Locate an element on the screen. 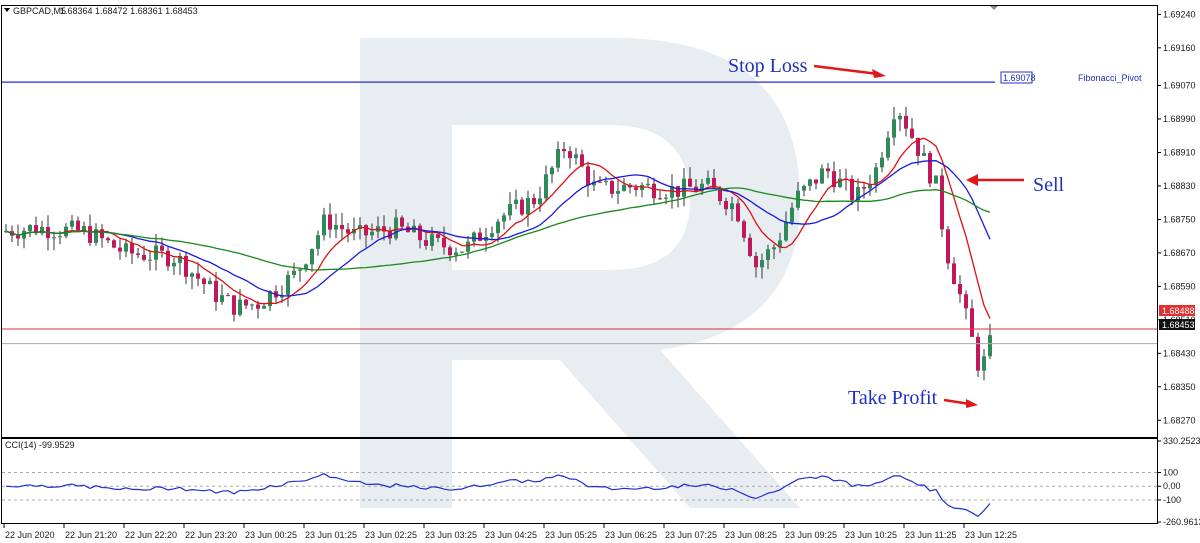 This screenshot has width=1200, height=543. time-tick-label: 23 Jun 03:25 is located at coordinates (451, 535).